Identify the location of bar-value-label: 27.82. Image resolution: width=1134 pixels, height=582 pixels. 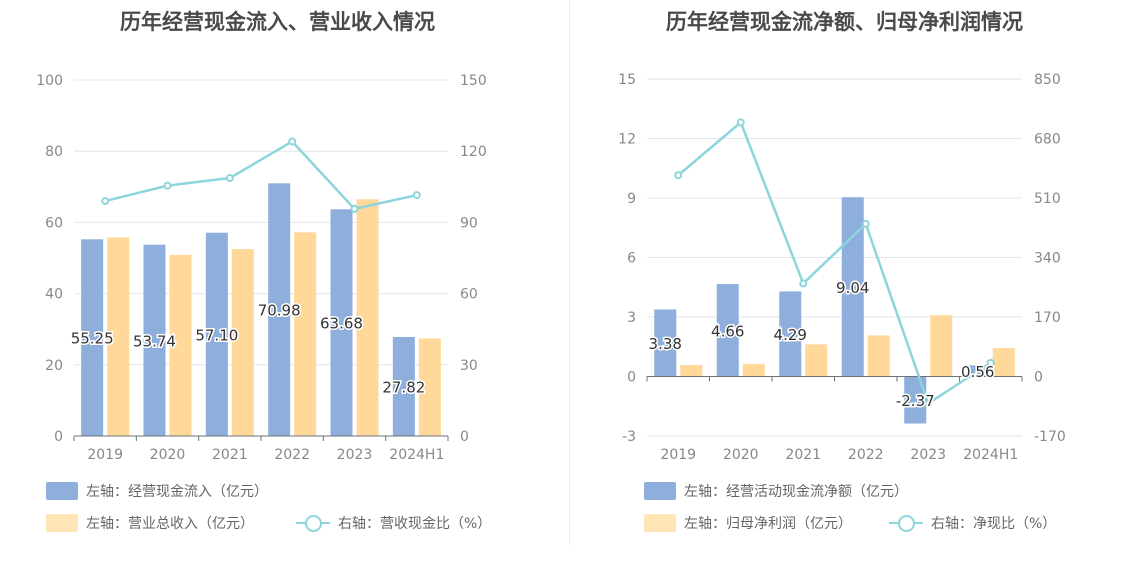
(403, 387).